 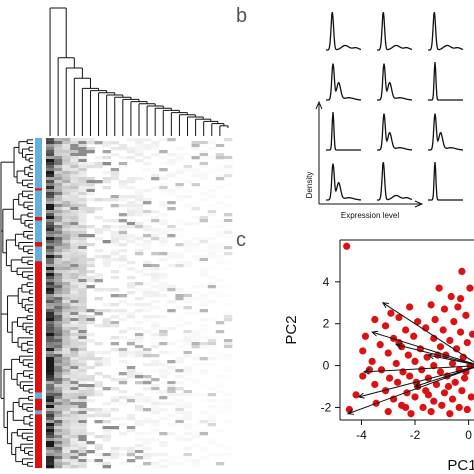 What do you see at coordinates (241, 16) in the screenshot?
I see `panel-b-letter: b` at bounding box center [241, 16].